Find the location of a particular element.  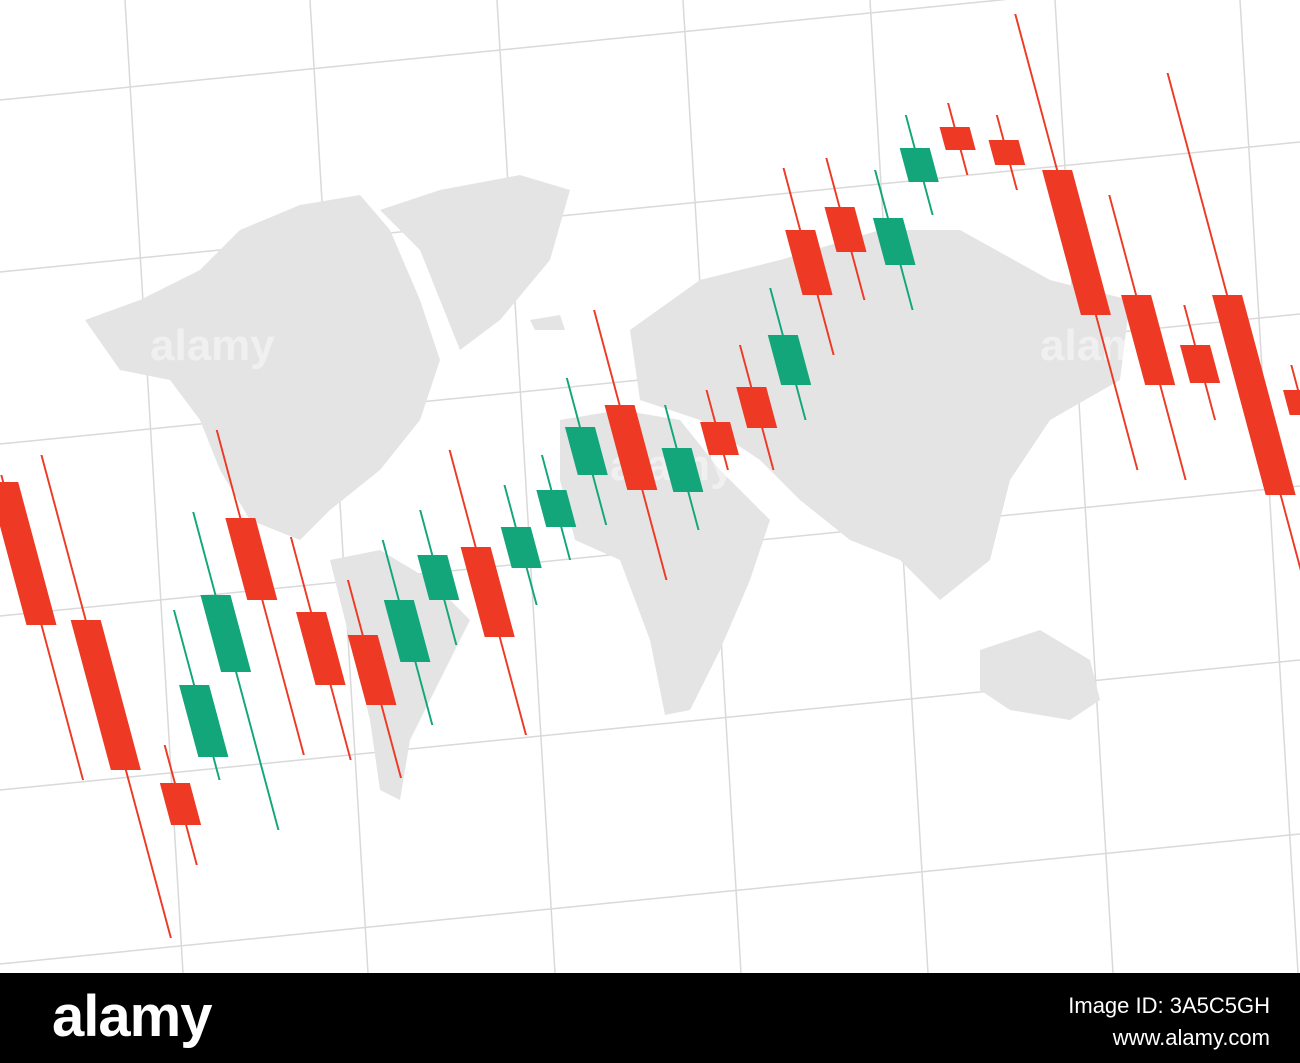

watermark: alamy is located at coordinates (212, 345).